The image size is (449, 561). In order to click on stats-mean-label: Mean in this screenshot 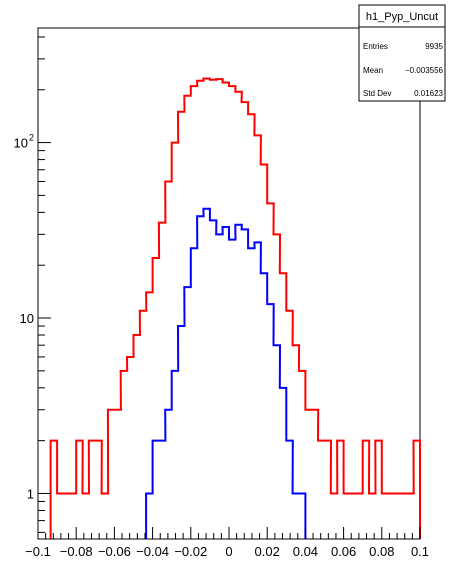, I will do `click(373, 70)`.